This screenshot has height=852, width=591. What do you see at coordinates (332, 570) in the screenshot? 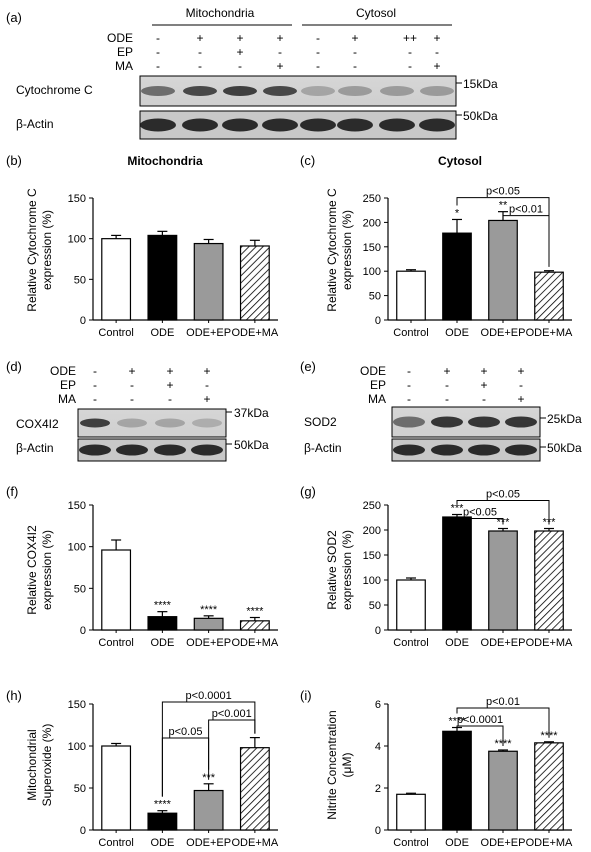
I see `y-axis-label-line: Relative SOD2` at bounding box center [332, 570].